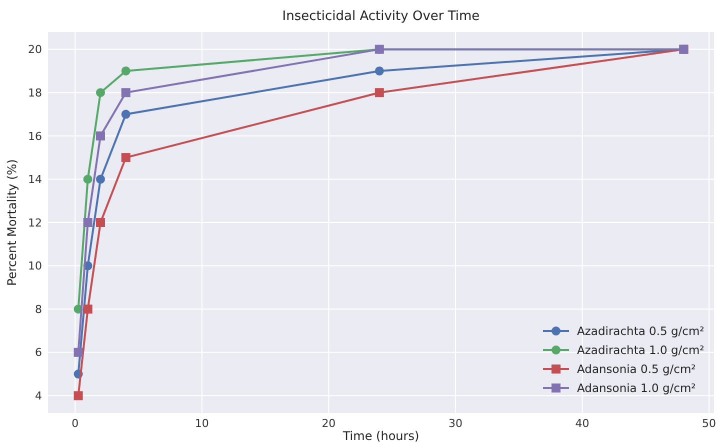  What do you see at coordinates (381, 16) in the screenshot?
I see `chart-title: Insecticidal Activity Over Time` at bounding box center [381, 16].